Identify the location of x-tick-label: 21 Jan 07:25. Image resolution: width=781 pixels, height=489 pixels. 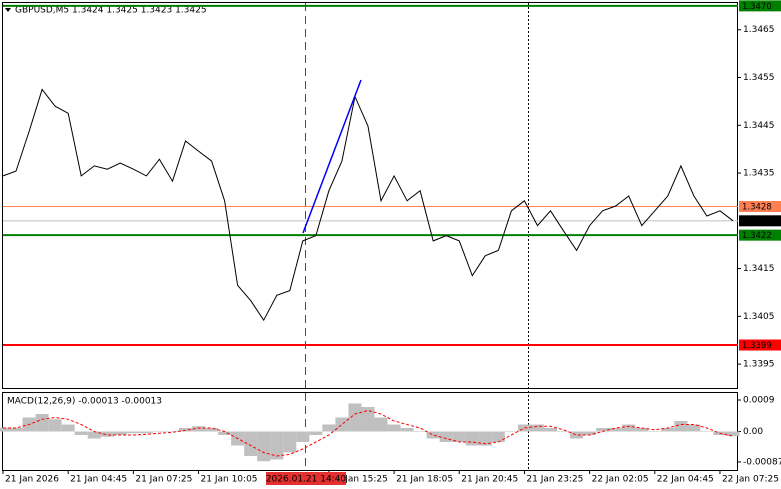
(163, 480).